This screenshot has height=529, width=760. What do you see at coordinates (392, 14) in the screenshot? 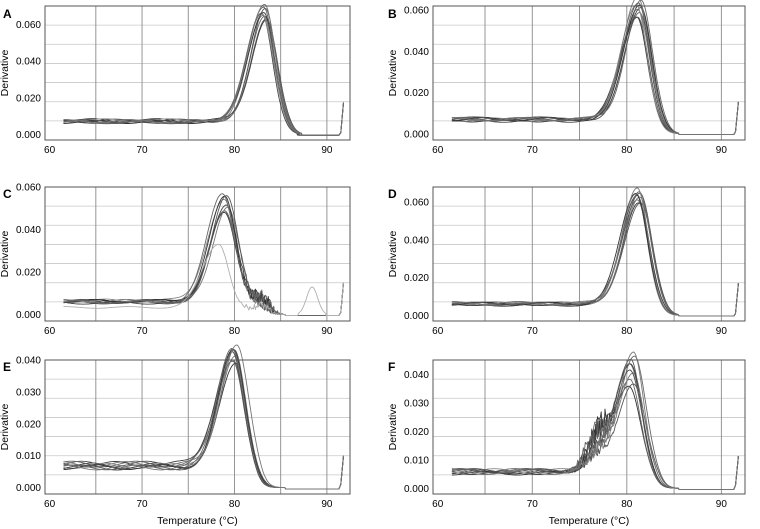
I see `panel-letter: B` at bounding box center [392, 14].